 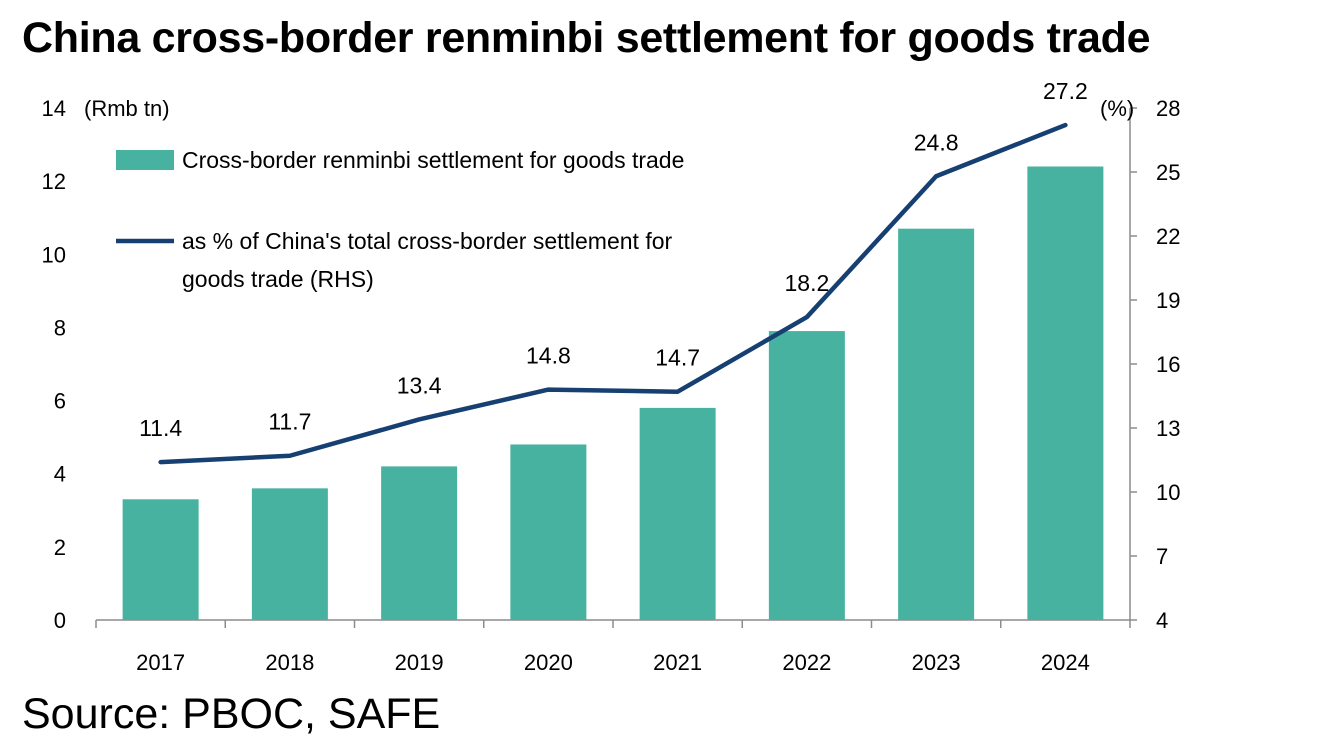 What do you see at coordinates (548, 532) in the screenshot?
I see `bar-2020` at bounding box center [548, 532].